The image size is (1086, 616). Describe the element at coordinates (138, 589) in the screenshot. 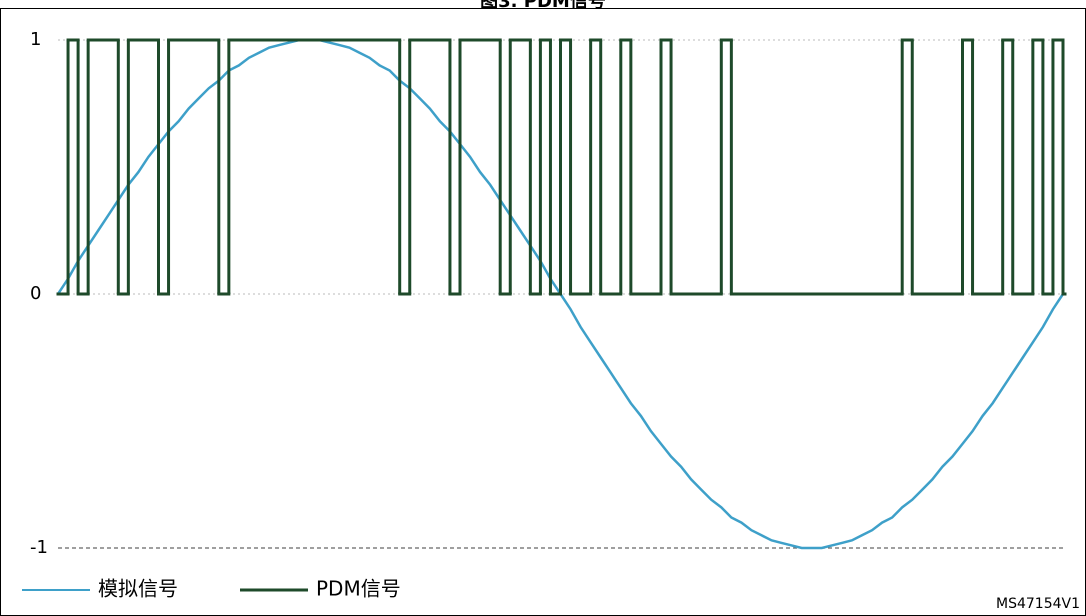

I see `legend-label: 模拟信号` at that location.